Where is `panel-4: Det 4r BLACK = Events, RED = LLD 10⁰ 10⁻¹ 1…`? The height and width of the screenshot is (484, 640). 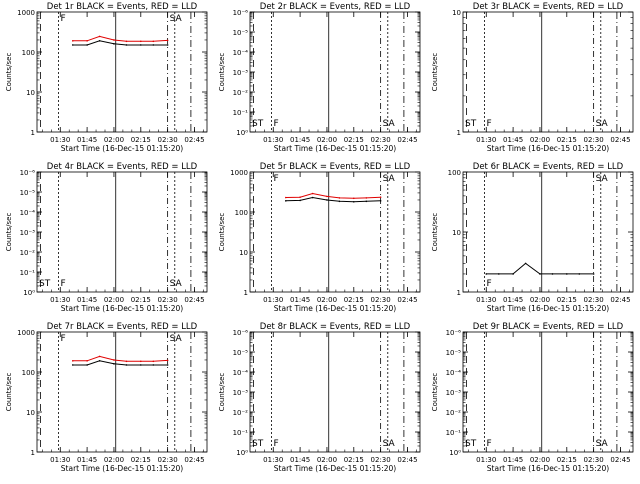
panel-4: Det 4r BLACK = Events, RED = LLD 10⁰ 10⁻¹ 1… is located at coordinates (106, 237).